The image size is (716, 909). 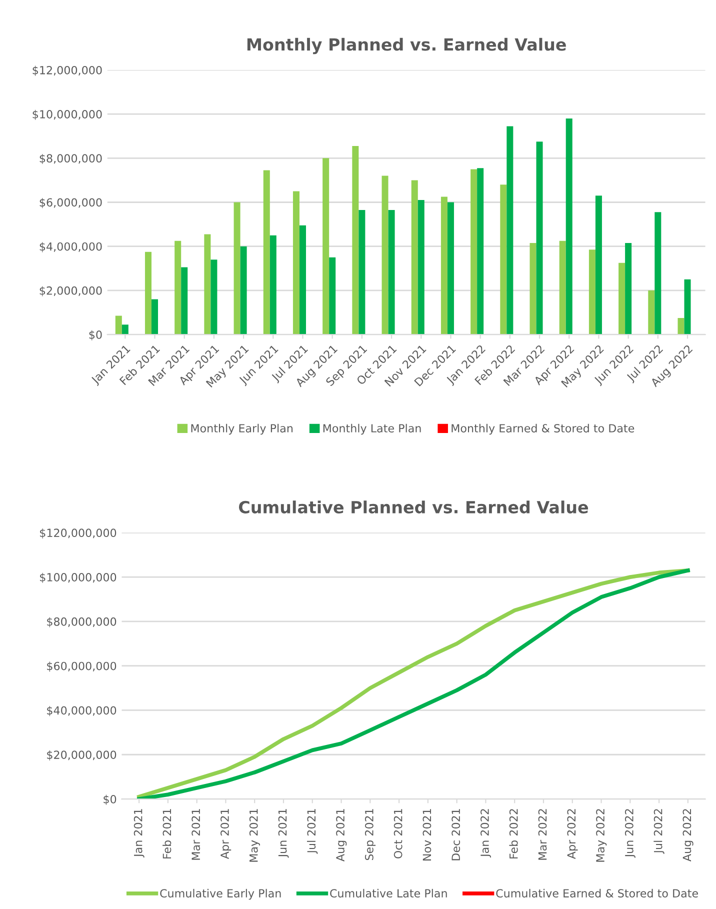 I want to click on legend-label: Monthly Early Plan, so click(x=242, y=429).